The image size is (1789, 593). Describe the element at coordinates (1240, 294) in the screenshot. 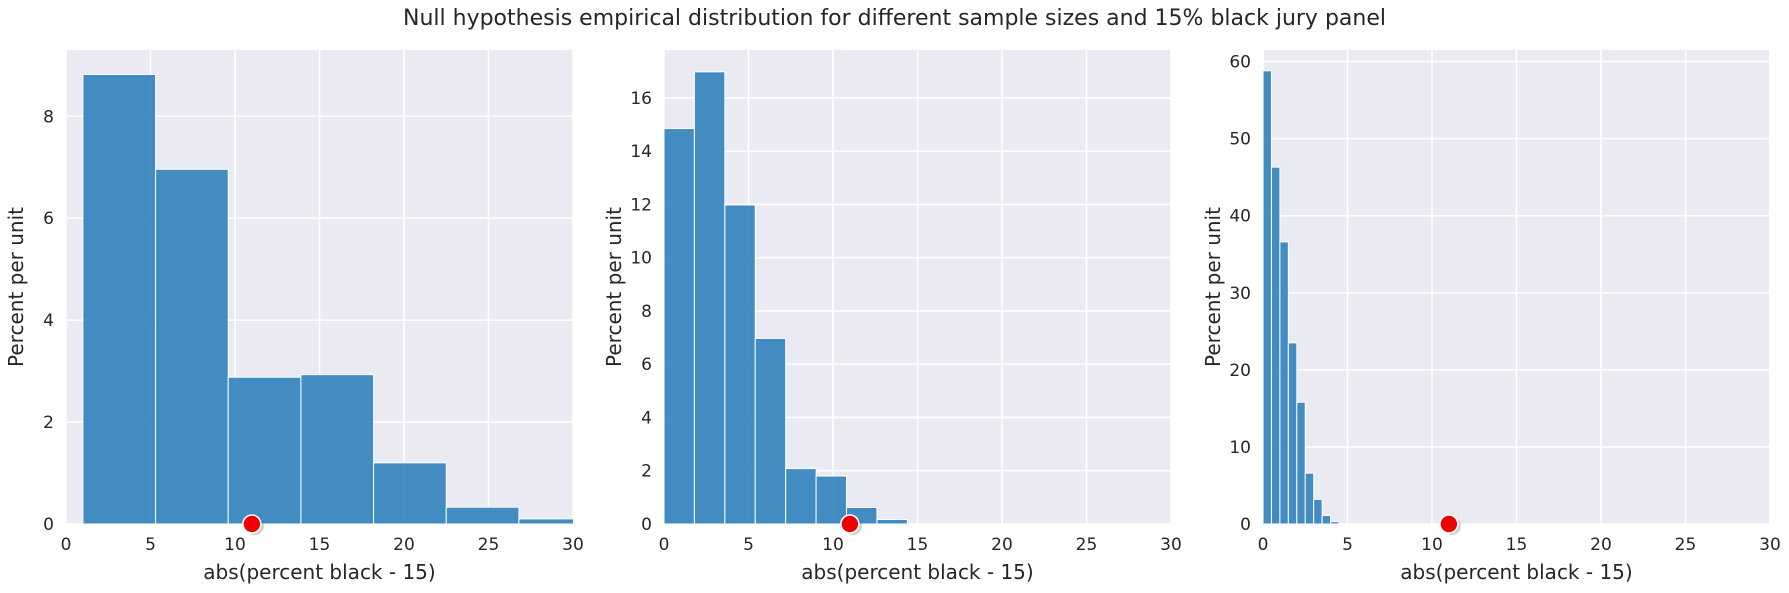

I see `y-tick-label: 30` at that location.